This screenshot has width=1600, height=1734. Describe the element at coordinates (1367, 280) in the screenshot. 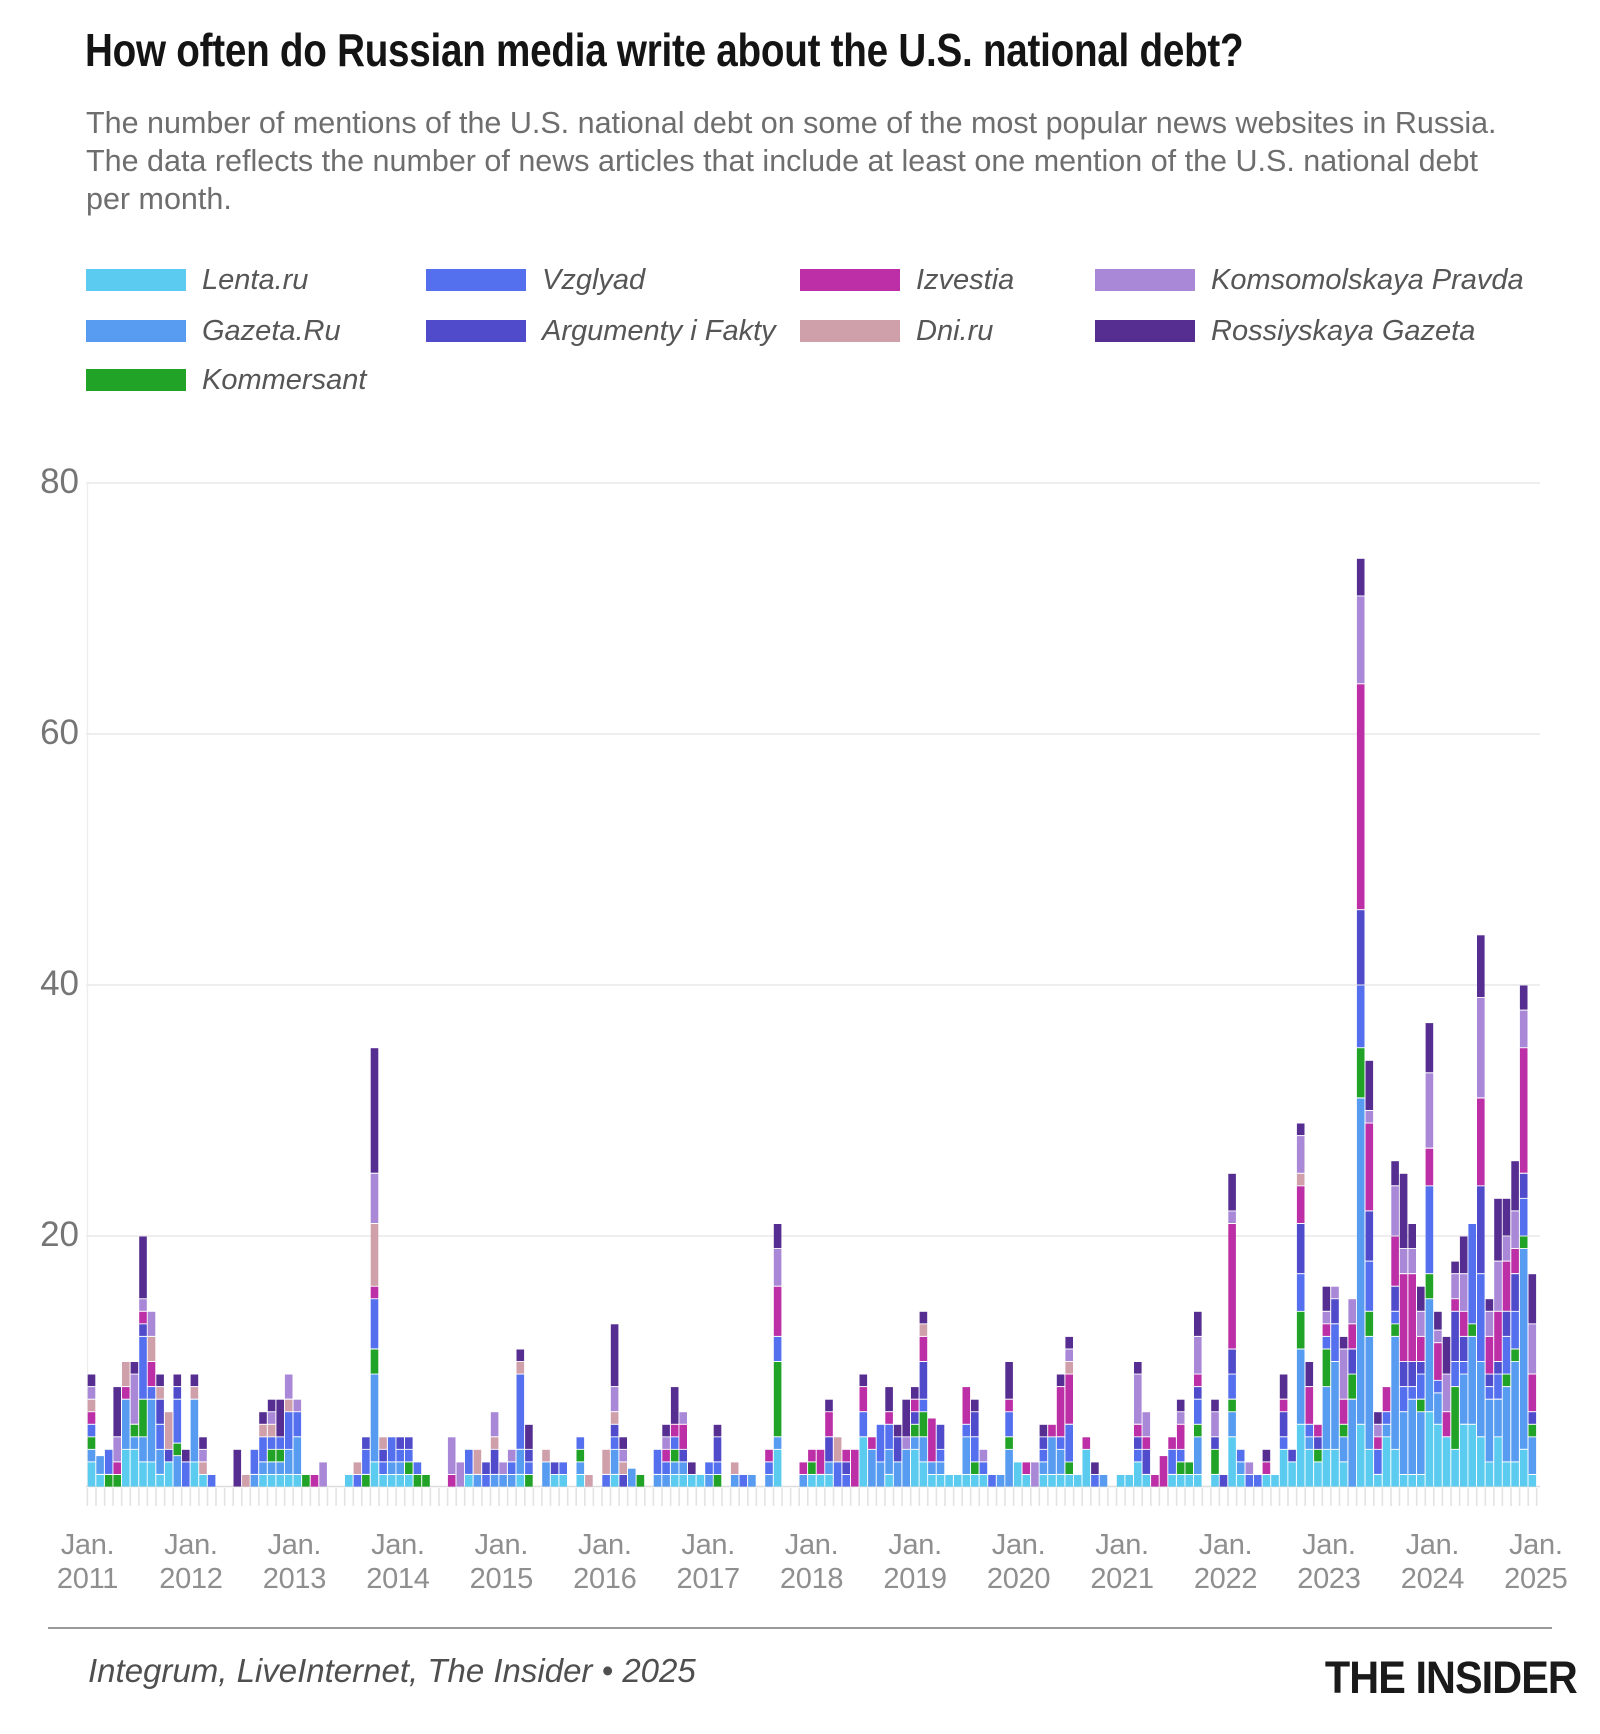

I see `svg-text: Komsomolskaya Pravda` at that location.